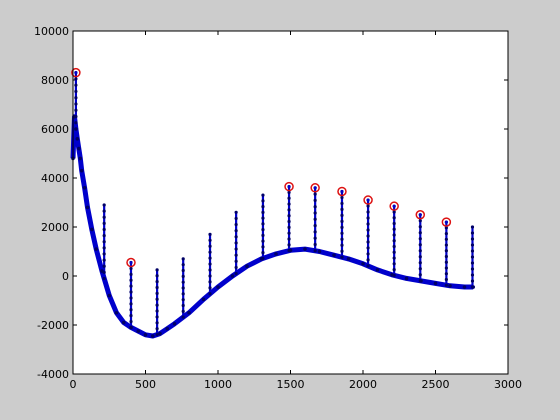 This screenshot has width=560, height=420. What do you see at coordinates (363, 384) in the screenshot?
I see `x-tick-label: 2000` at bounding box center [363, 384].